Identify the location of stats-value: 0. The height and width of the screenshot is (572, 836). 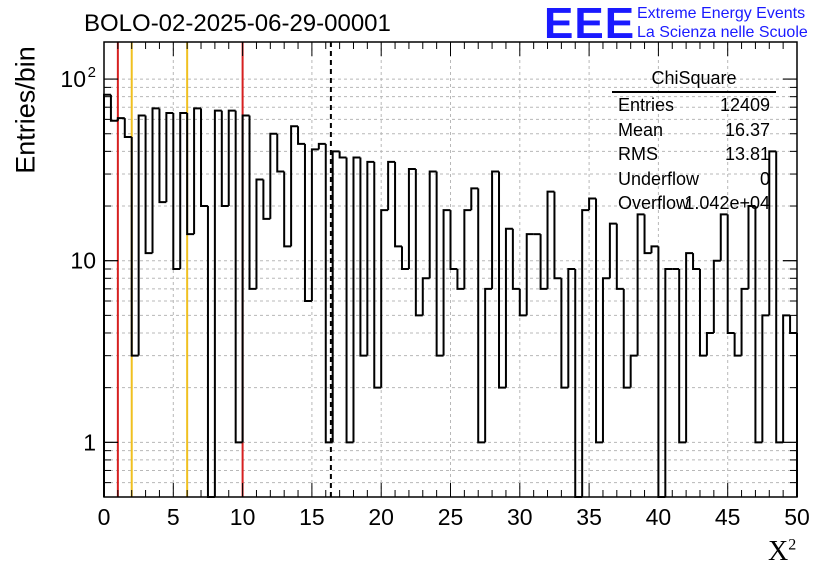
(764, 178).